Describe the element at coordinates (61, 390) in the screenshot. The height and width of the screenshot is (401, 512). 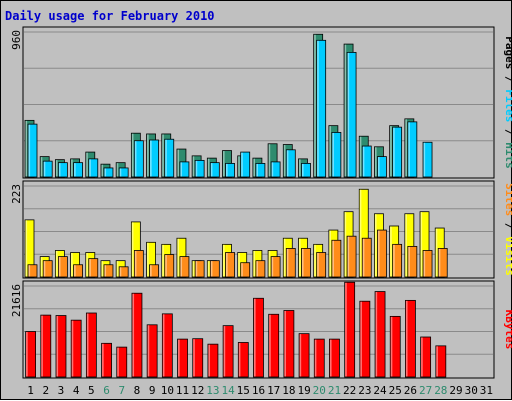
I see `day-label-3: 3` at that location.